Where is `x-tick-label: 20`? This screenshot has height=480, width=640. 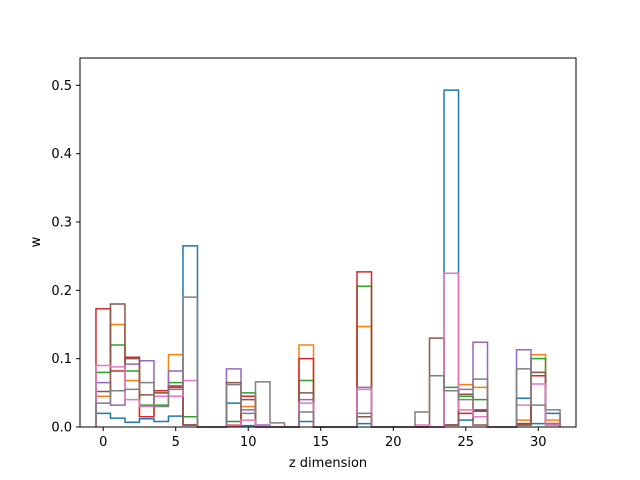 x-tick-label: 20 is located at coordinates (393, 442).